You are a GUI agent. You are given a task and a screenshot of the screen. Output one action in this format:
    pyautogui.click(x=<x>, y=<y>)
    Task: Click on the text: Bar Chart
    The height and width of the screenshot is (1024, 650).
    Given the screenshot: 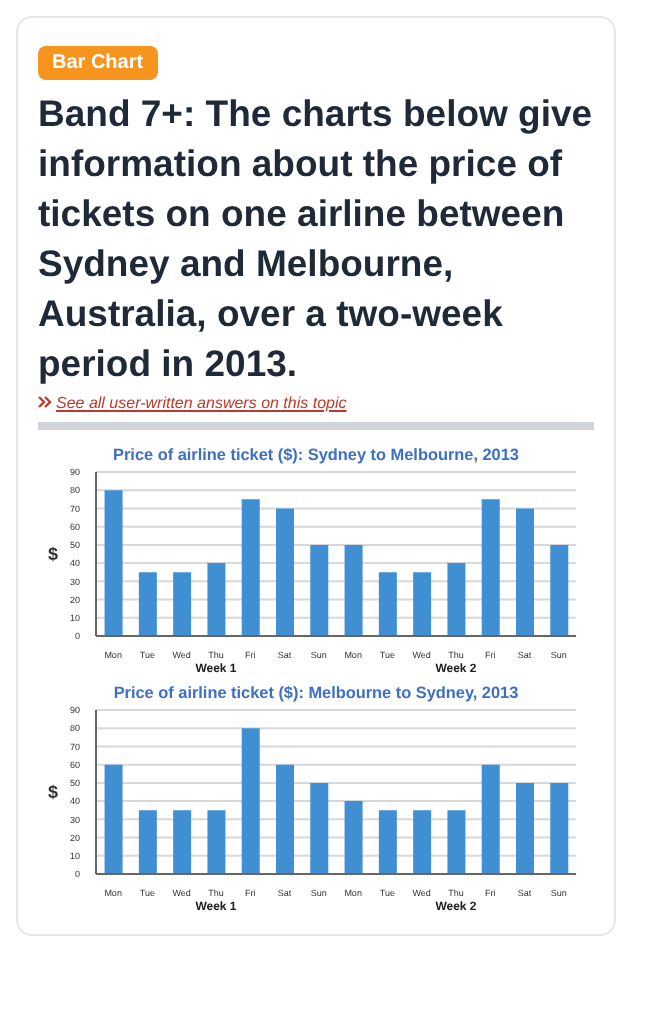 What is the action you would take?
    pyautogui.click(x=98, y=63)
    